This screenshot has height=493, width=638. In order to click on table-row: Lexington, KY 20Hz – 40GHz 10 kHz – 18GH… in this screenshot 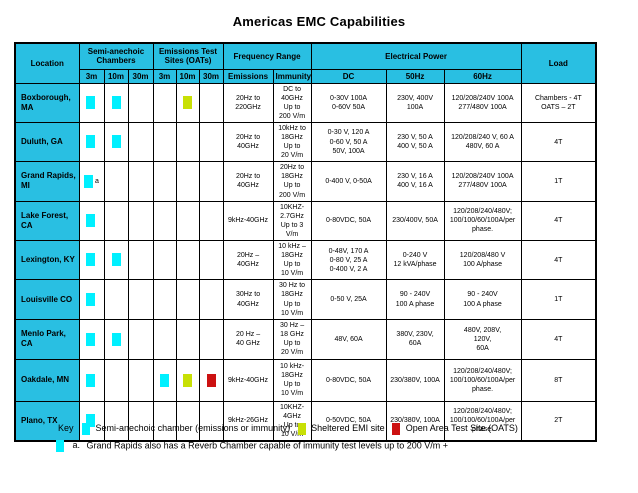, I will do `click(305, 260)`.